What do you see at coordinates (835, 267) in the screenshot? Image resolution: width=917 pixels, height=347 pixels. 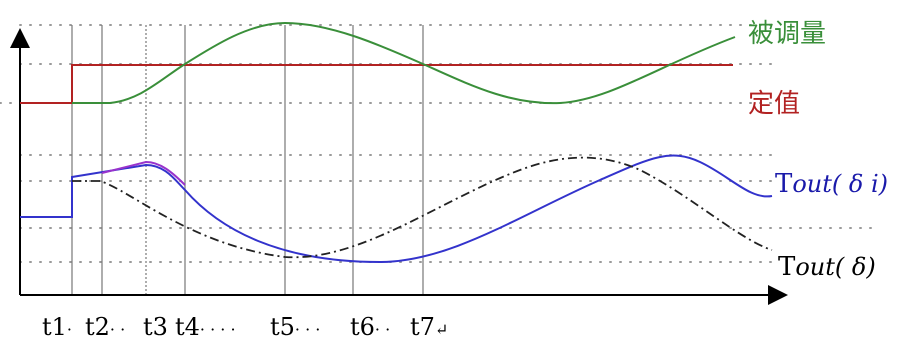 I see `label-tout-delta-italic: out( δ)` at bounding box center [835, 267].